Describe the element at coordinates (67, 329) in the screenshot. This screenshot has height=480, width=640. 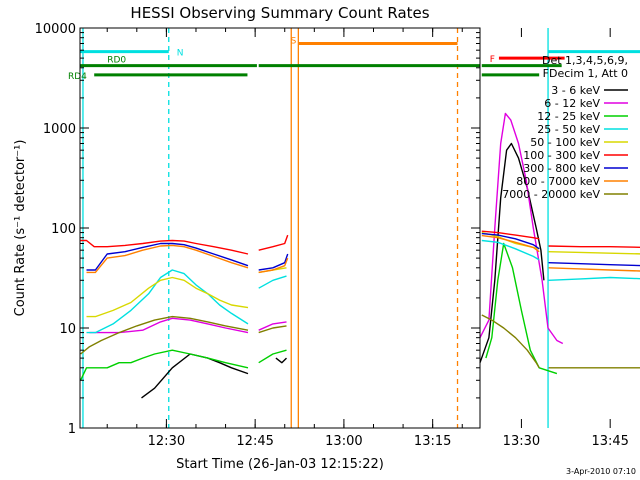
I see `y-tick-label: 10` at that location.